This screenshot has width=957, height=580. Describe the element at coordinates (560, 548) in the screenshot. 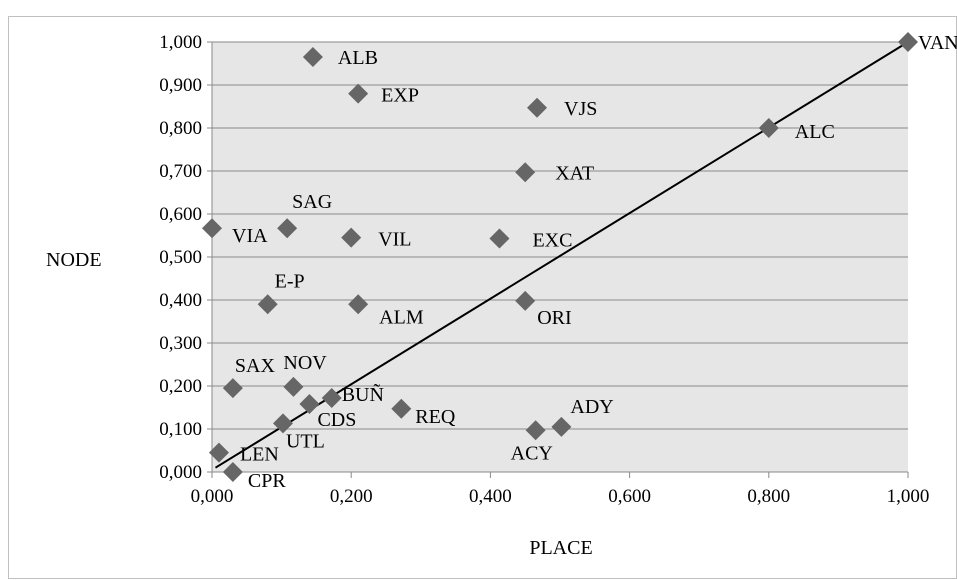

I see `x-axis-title: PLACE` at that location.